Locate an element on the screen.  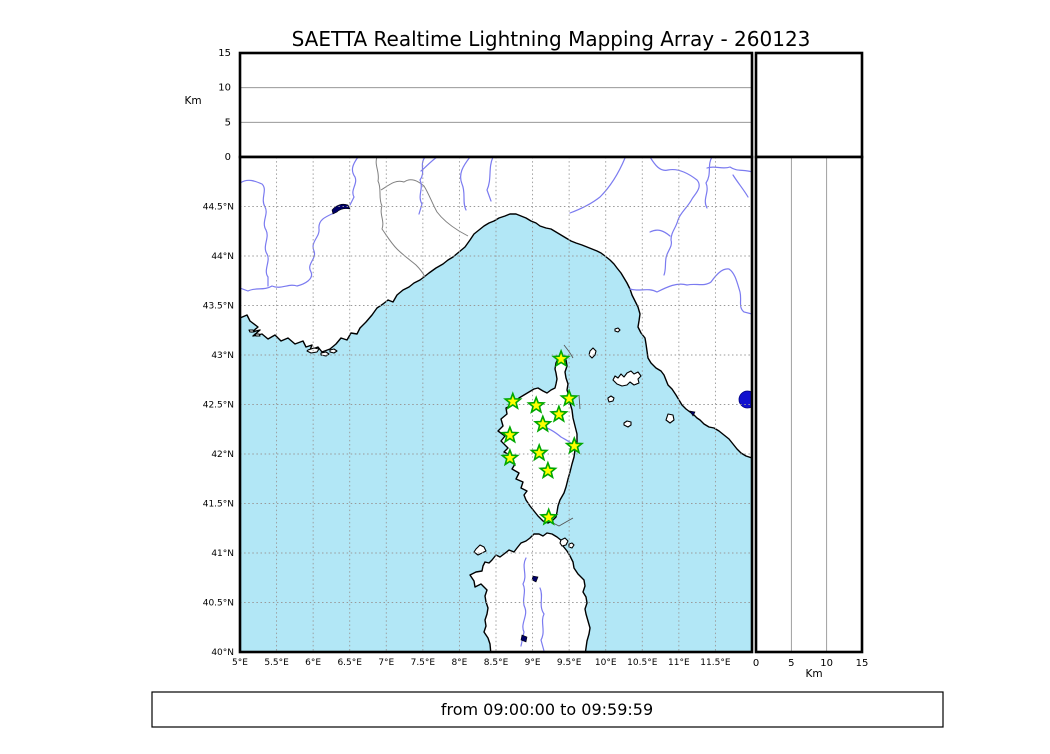
time-caption-box: from 09:00:00 to 09:59:59 is located at coordinates (547, 709).